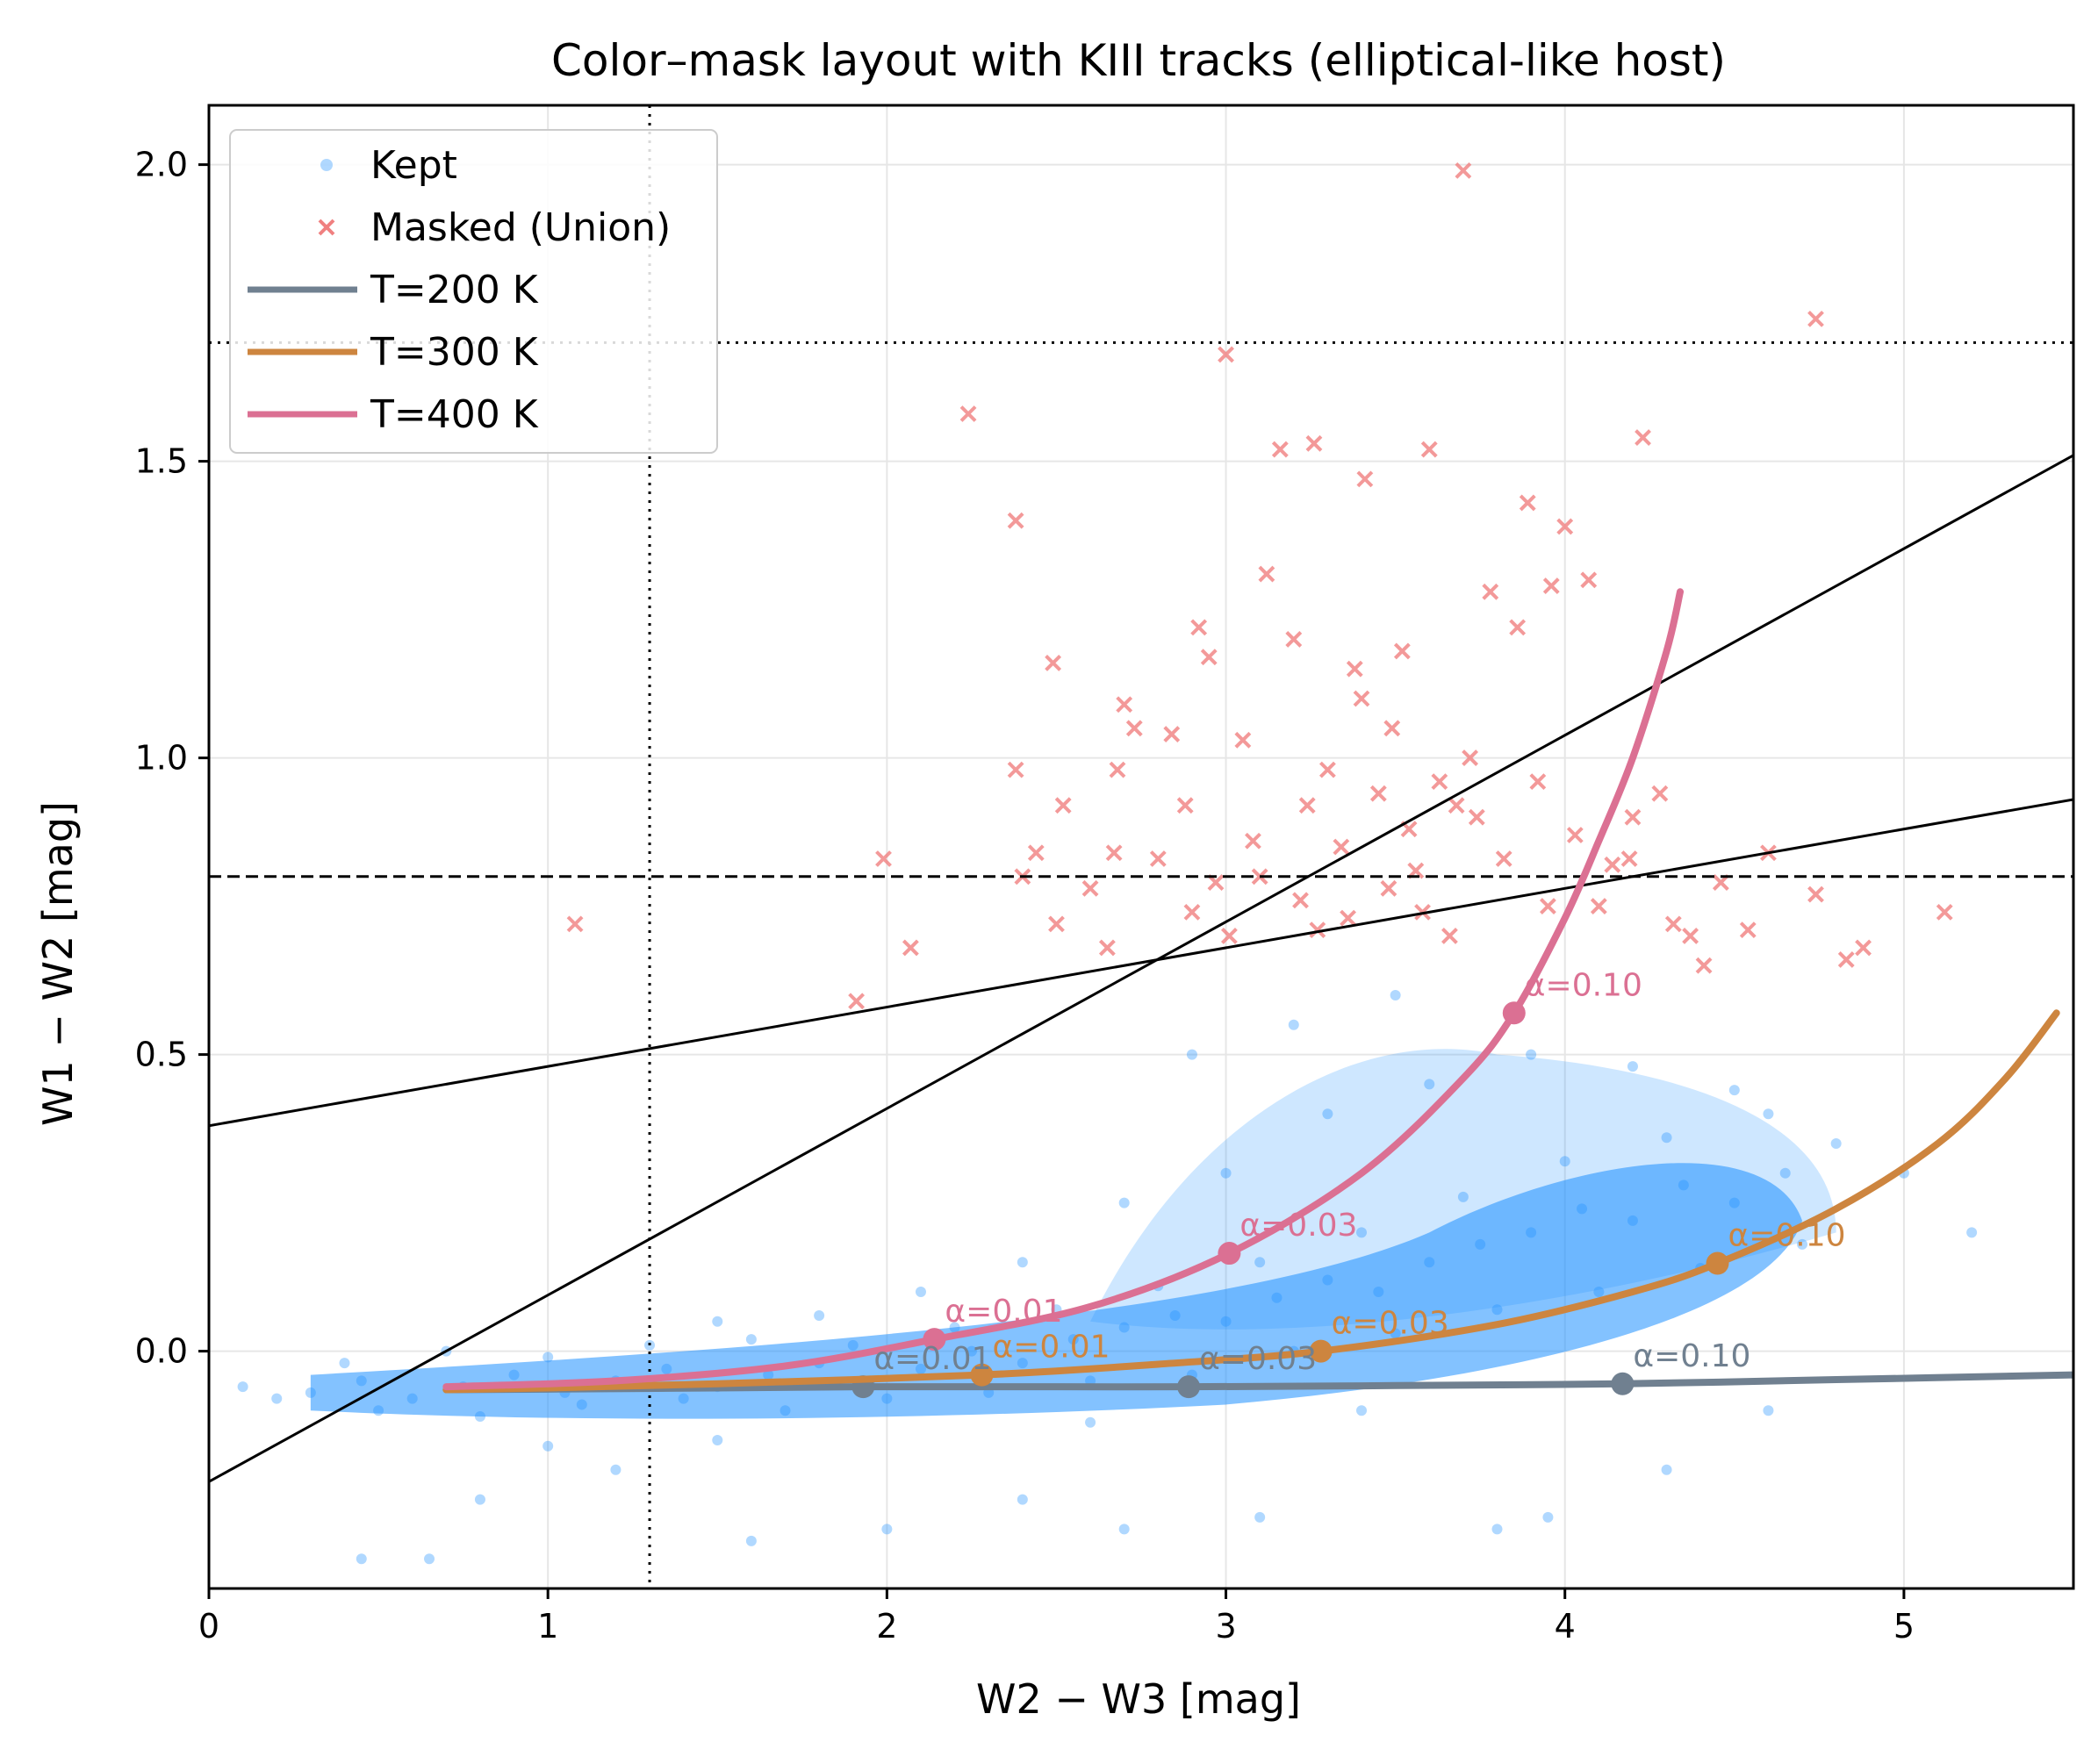  Describe the element at coordinates (161, 1055) in the screenshot. I see `y-tick-label: 0.5` at that location.